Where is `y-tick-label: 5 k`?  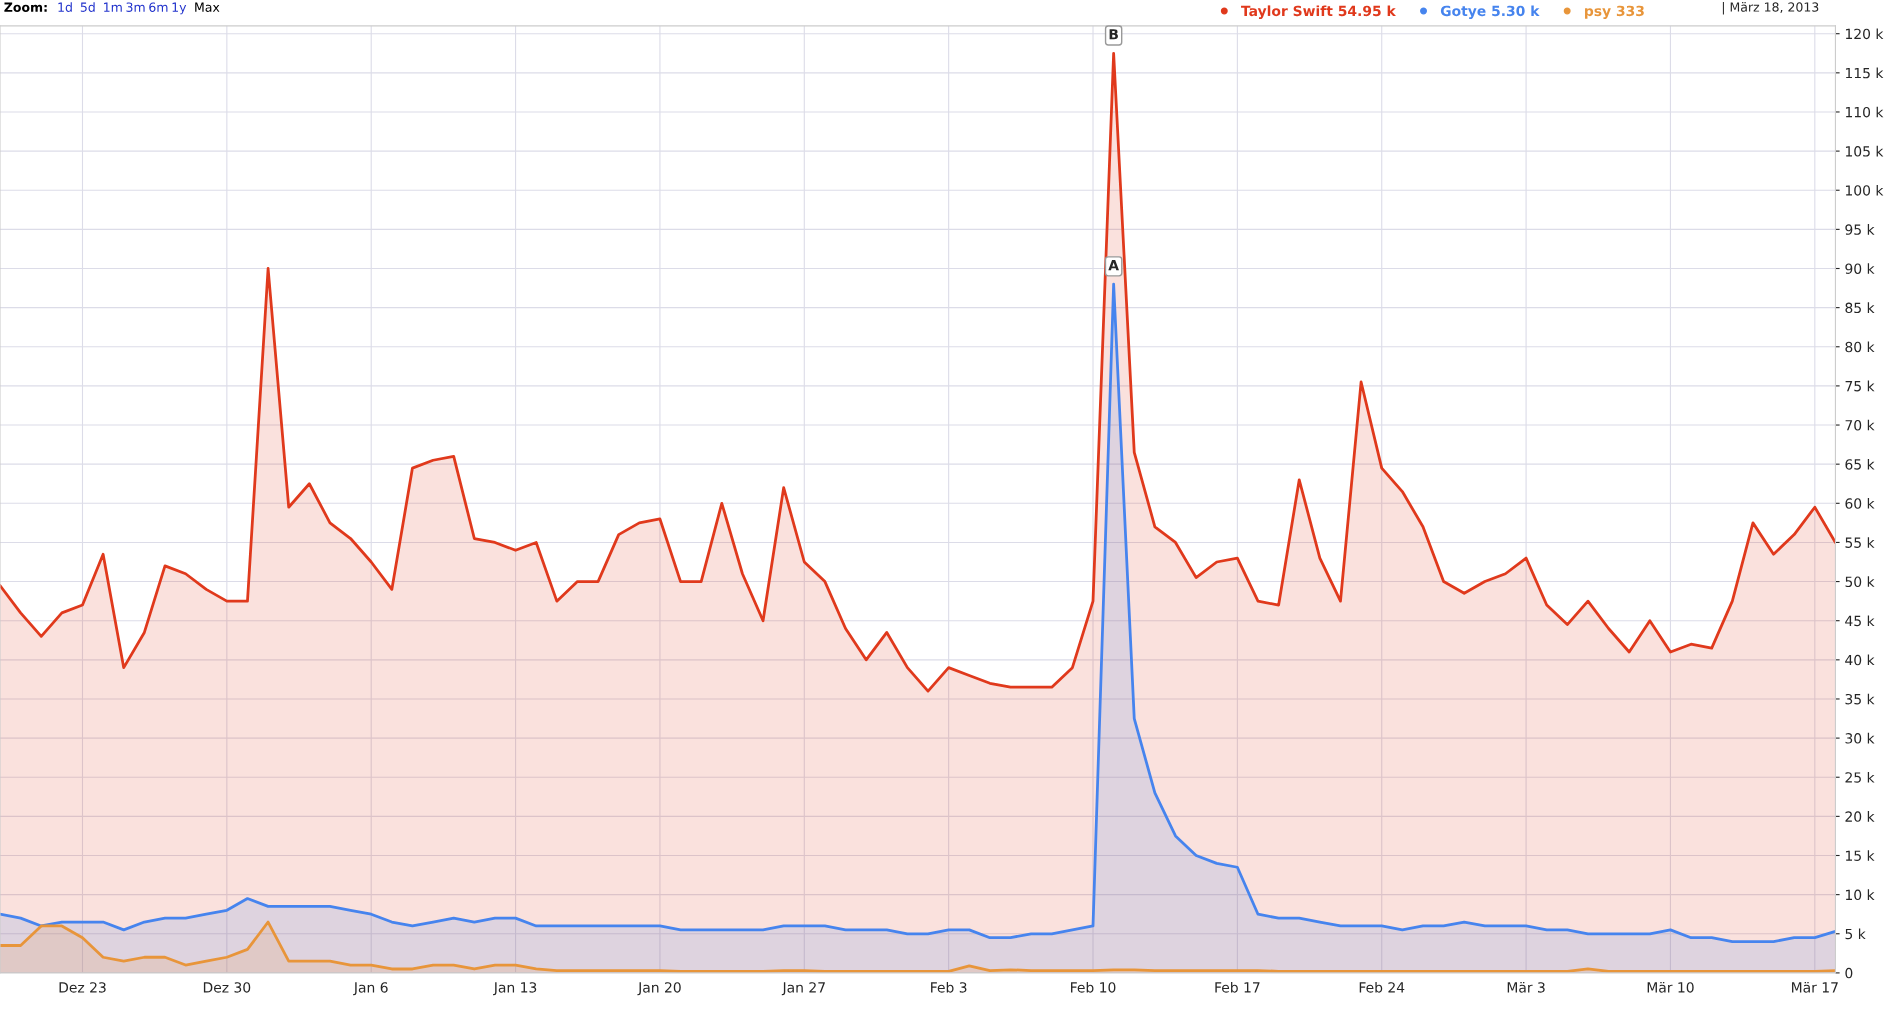 y-tick-label: 5 k is located at coordinates (1855, 934).